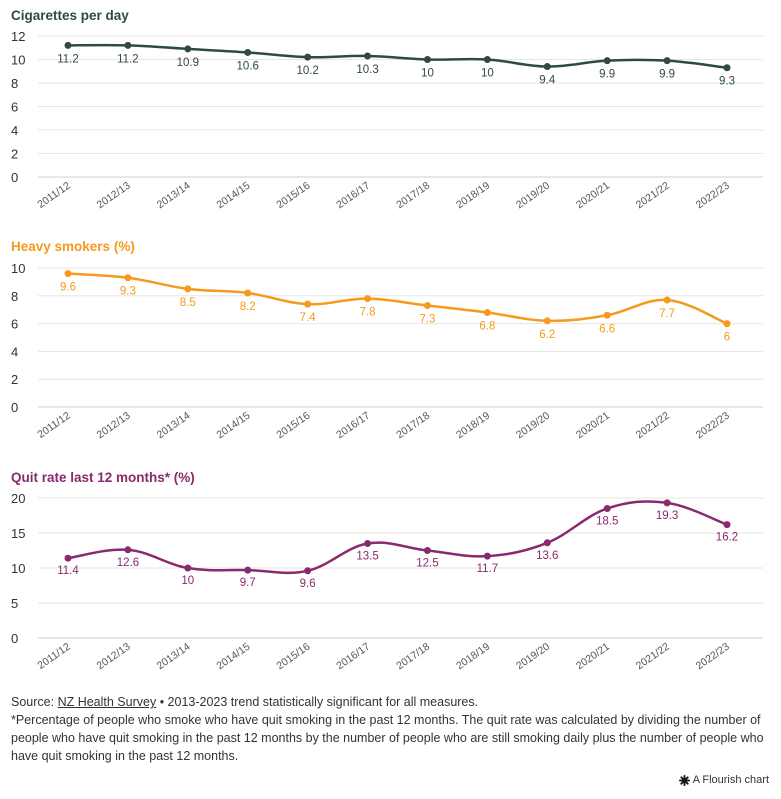  Describe the element at coordinates (187, 581) in the screenshot. I see `data-label: 10` at that location.